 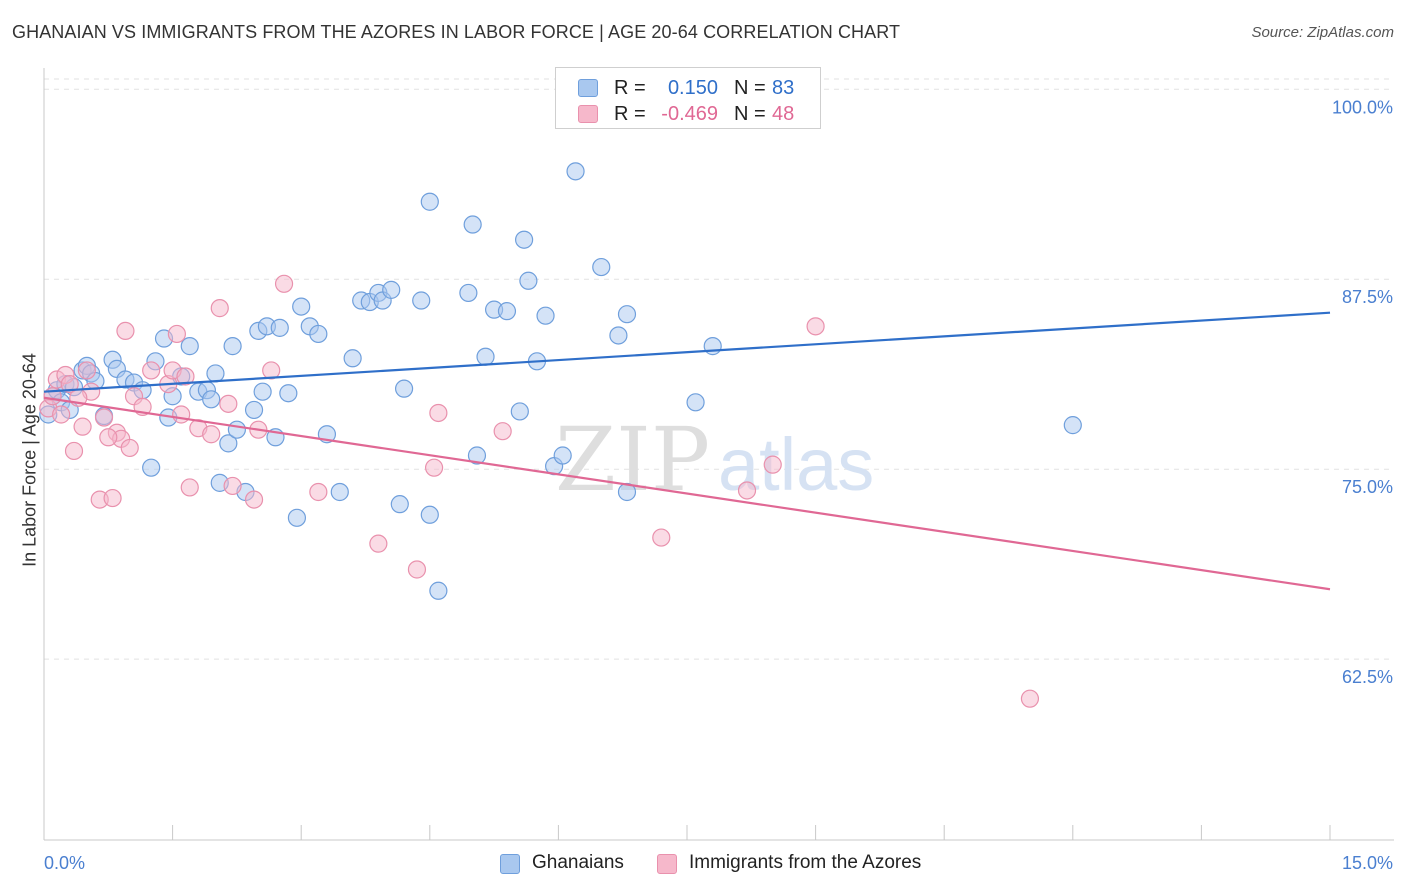 I want to click on y-axis-label: In Labor Force | Age 20-64, so click(x=29, y=460).